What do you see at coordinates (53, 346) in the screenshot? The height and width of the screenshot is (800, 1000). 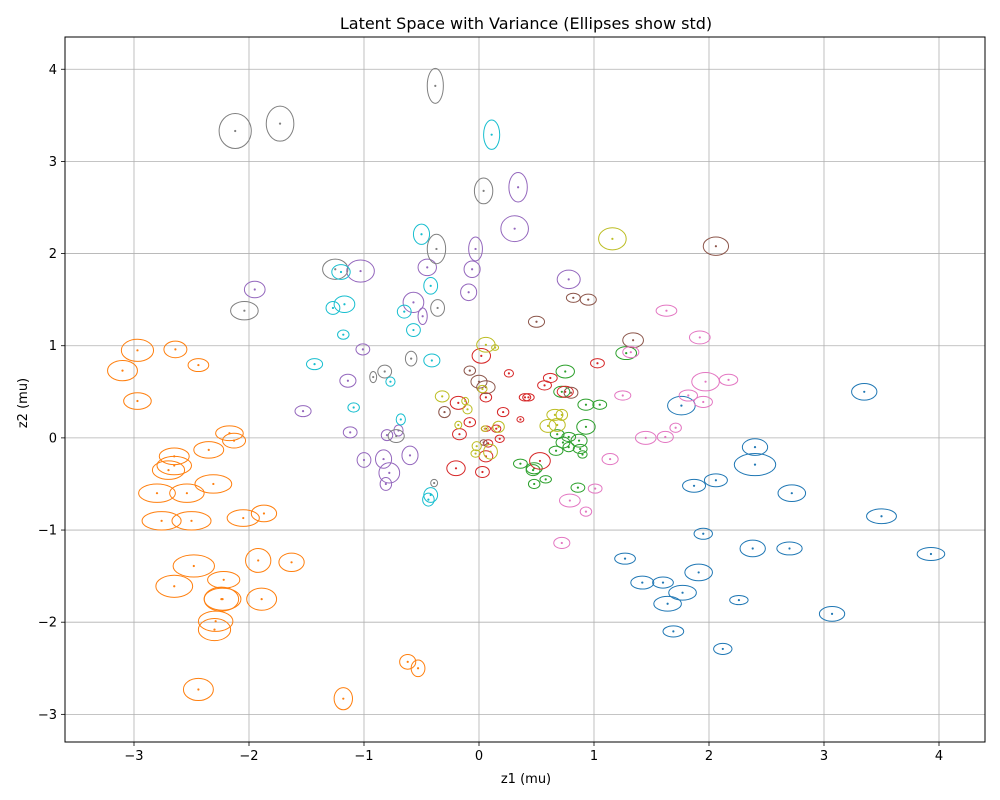 I see `y-tick-label: 1` at bounding box center [53, 346].